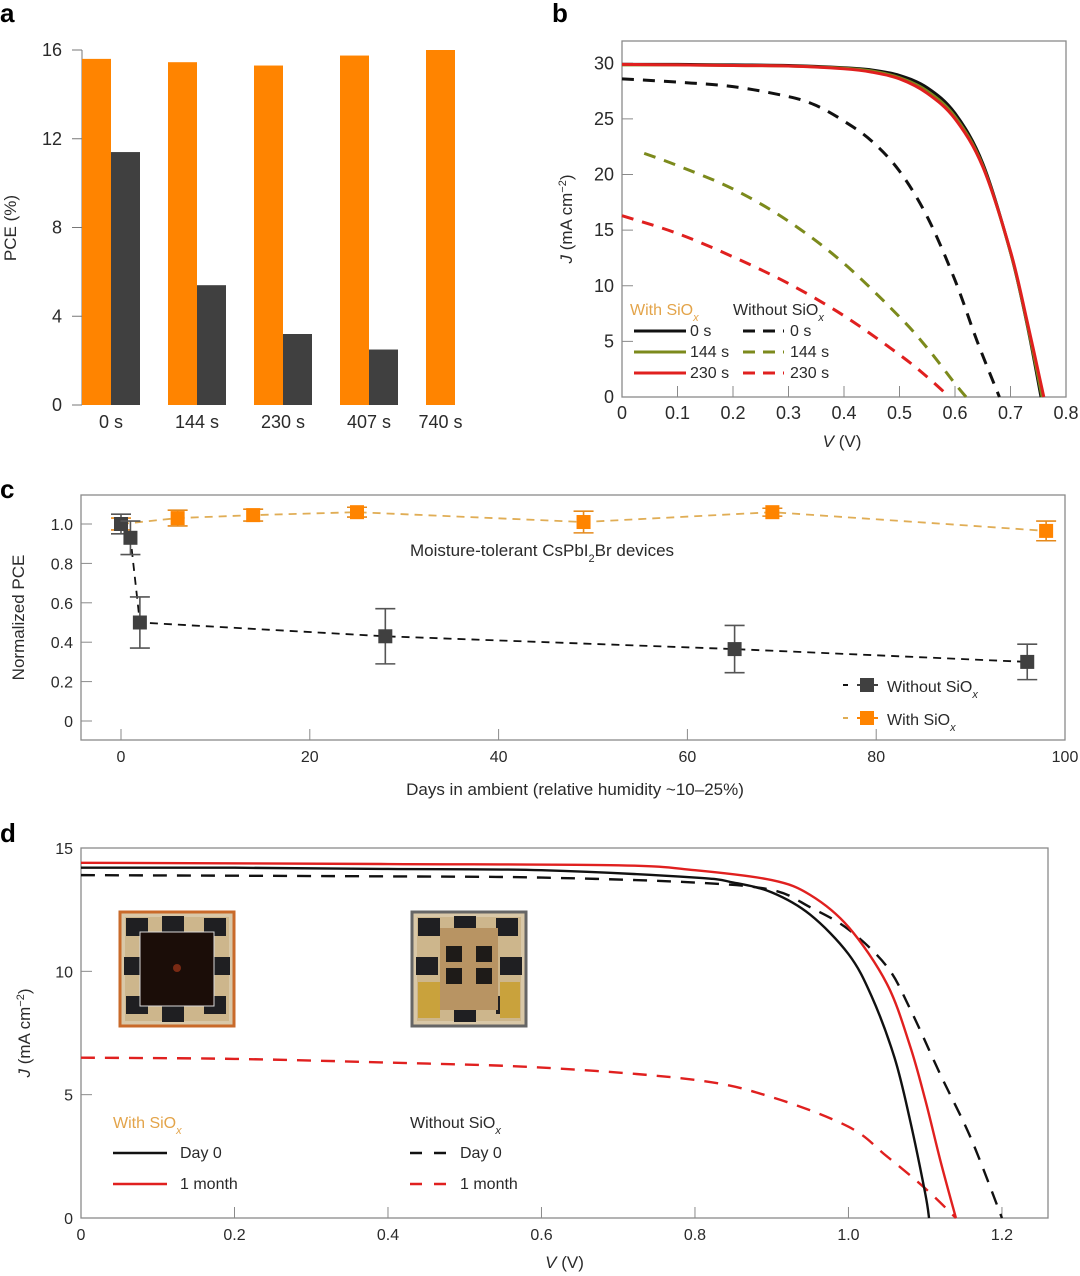 This screenshot has height=1276, width=1080. Describe the element at coordinates (566, 260) in the screenshot. I see `y-axis-title-var: J` at that location.